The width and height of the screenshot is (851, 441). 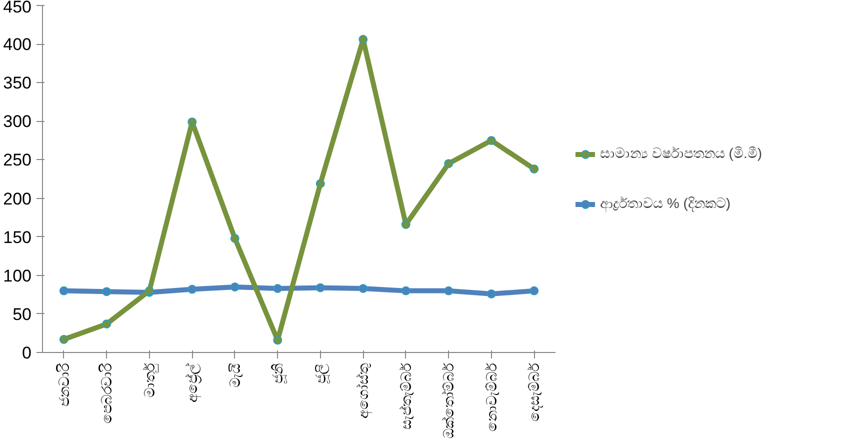 I want to click on y-tick-label: 50, so click(x=22, y=314).